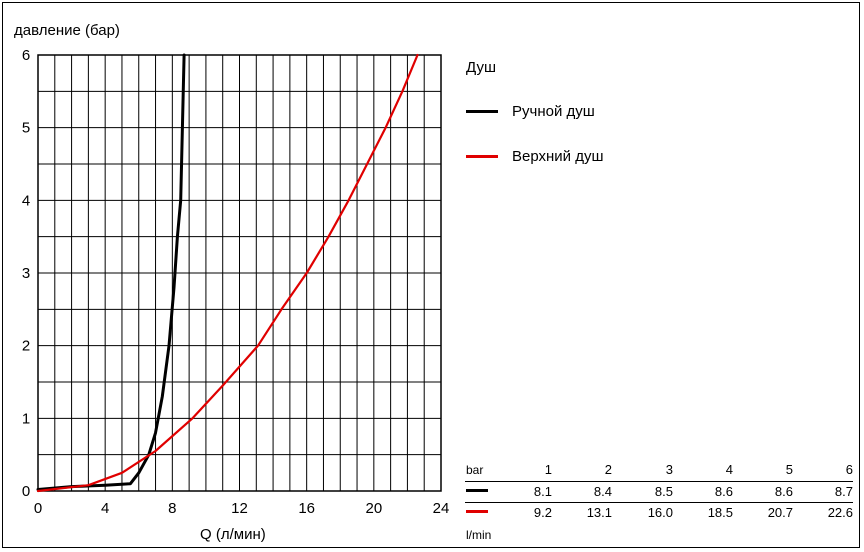 The image size is (864, 552). I want to click on table-footer-label: l/min, so click(479, 535).